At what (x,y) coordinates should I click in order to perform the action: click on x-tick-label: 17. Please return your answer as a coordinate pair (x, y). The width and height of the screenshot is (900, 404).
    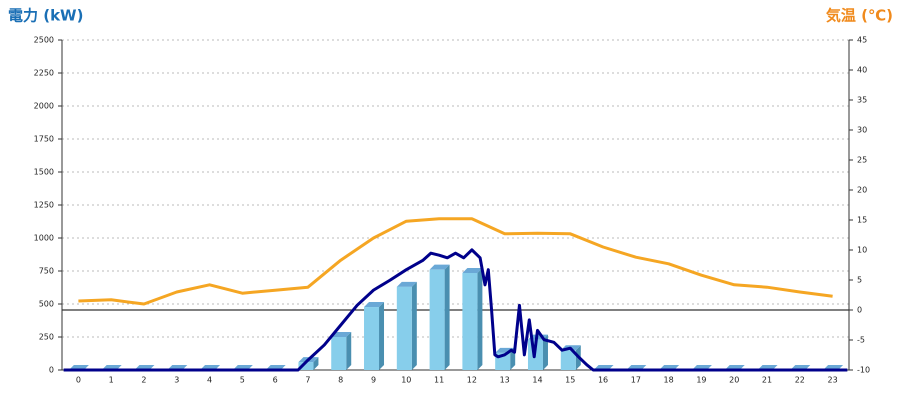
    Looking at the image, I should click on (636, 380).